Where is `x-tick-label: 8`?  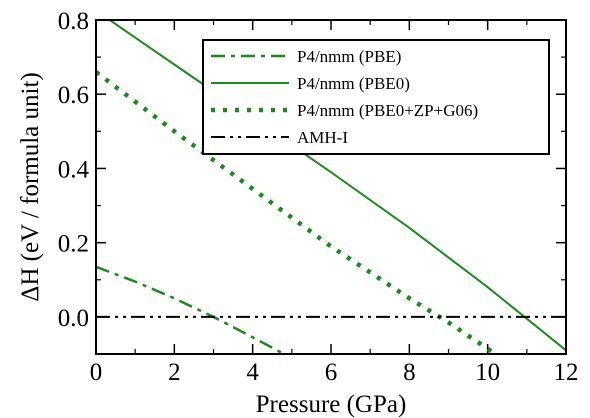
x-tick-label: 8 is located at coordinates (409, 372).